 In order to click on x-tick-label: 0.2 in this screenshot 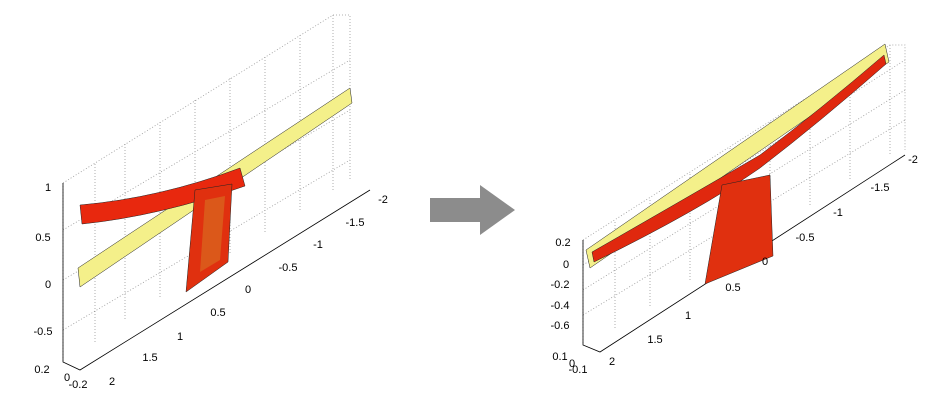, I will do `click(41, 370)`.